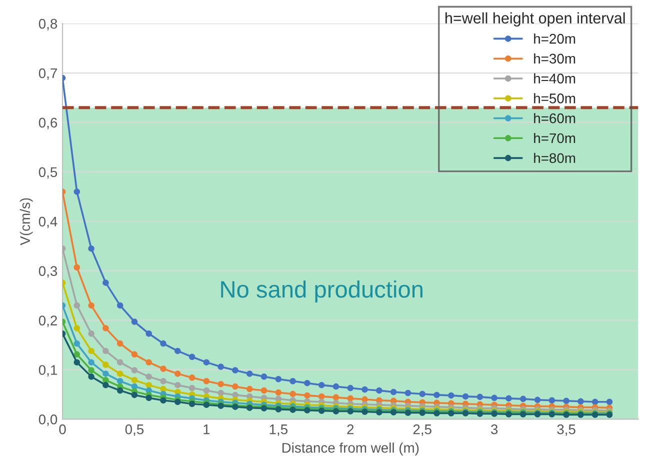 Image resolution: width=658 pixels, height=471 pixels. Describe the element at coordinates (350, 449) in the screenshot. I see `x-axis-title: Distance from well (m)` at that location.